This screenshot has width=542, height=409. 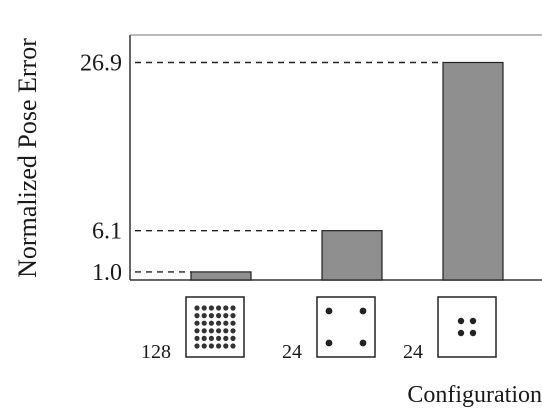 I want to click on y-tick-label: 26.9, so click(x=101, y=63).